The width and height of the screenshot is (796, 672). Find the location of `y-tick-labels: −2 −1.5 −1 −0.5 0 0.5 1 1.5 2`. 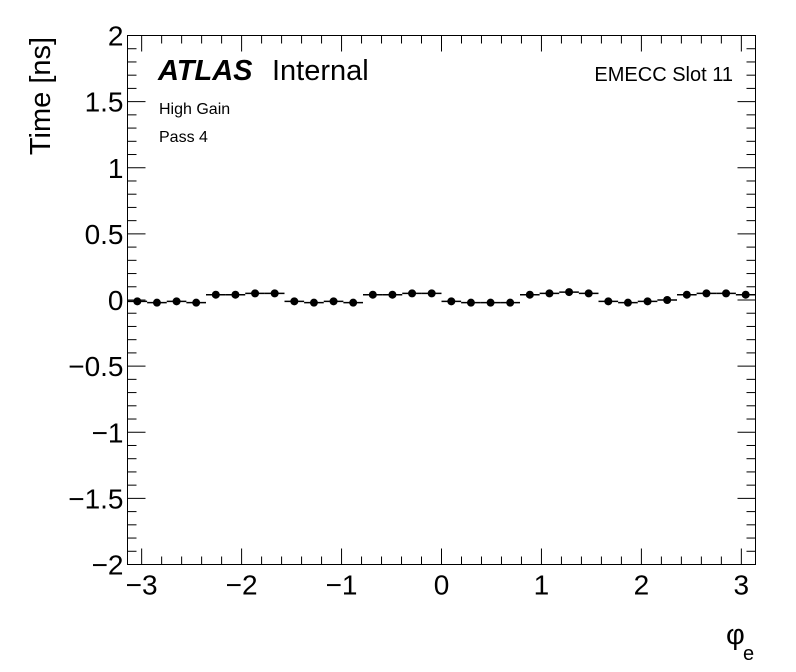

y-tick-labels: −2 −1.5 −1 −0.5 0 0.5 1 1.5 2 is located at coordinates (95, 301).